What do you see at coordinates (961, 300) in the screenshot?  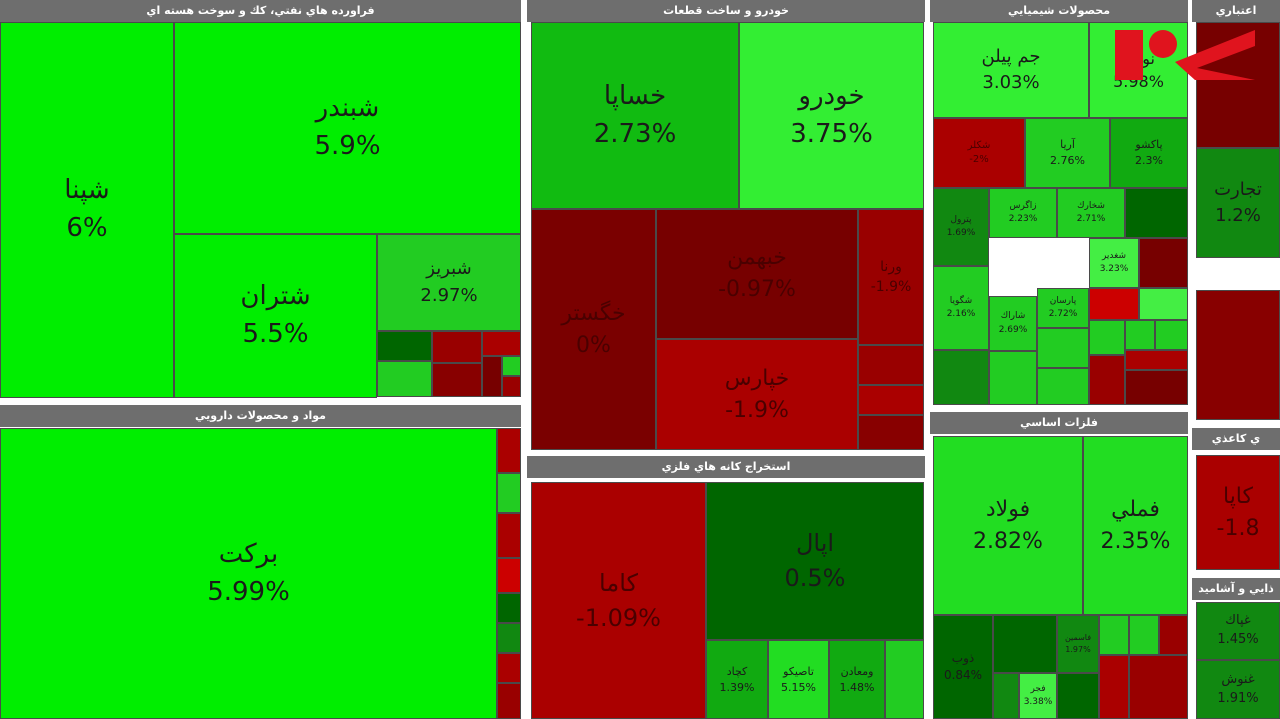 I see `tile-name: شگويا` at bounding box center [961, 300].